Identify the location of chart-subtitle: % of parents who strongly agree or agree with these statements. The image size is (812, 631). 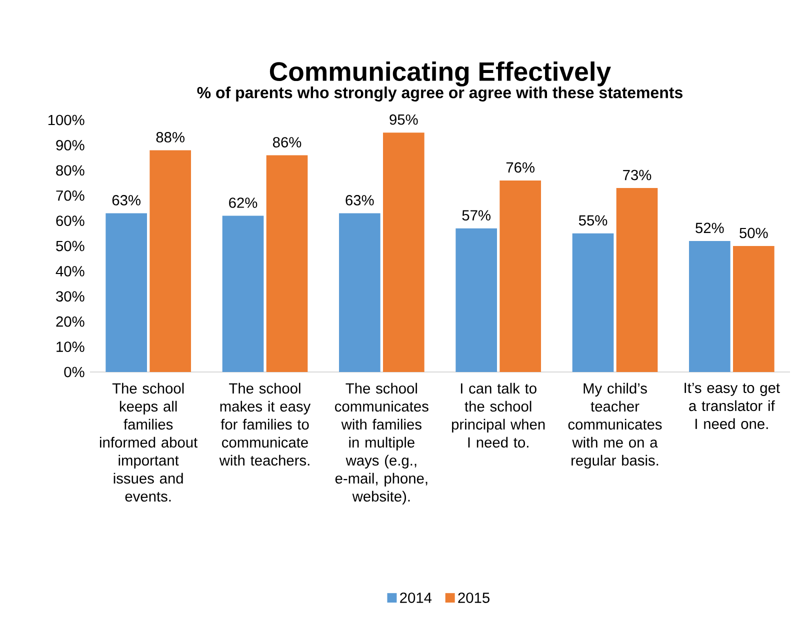
(439, 94).